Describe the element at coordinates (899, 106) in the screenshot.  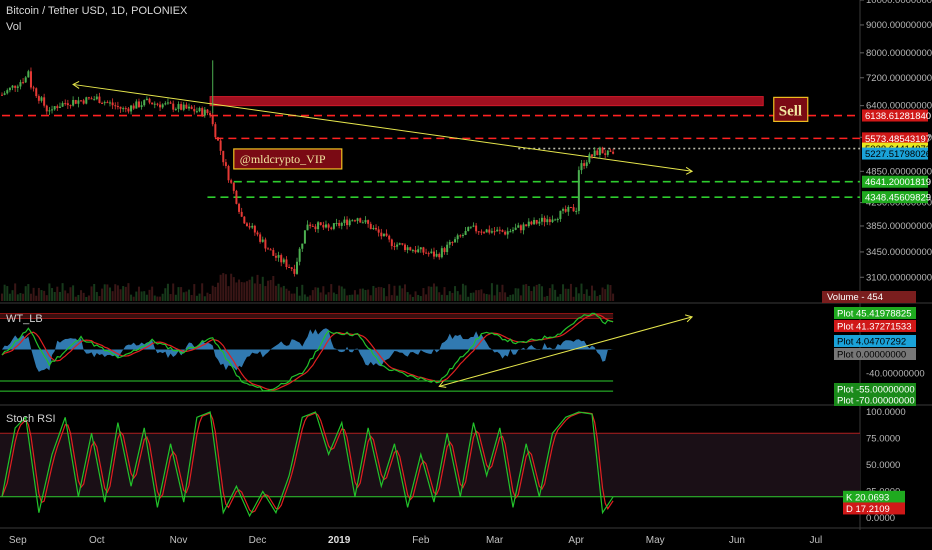
I see `price-axis-tick-label: 6400.00000000` at that location.